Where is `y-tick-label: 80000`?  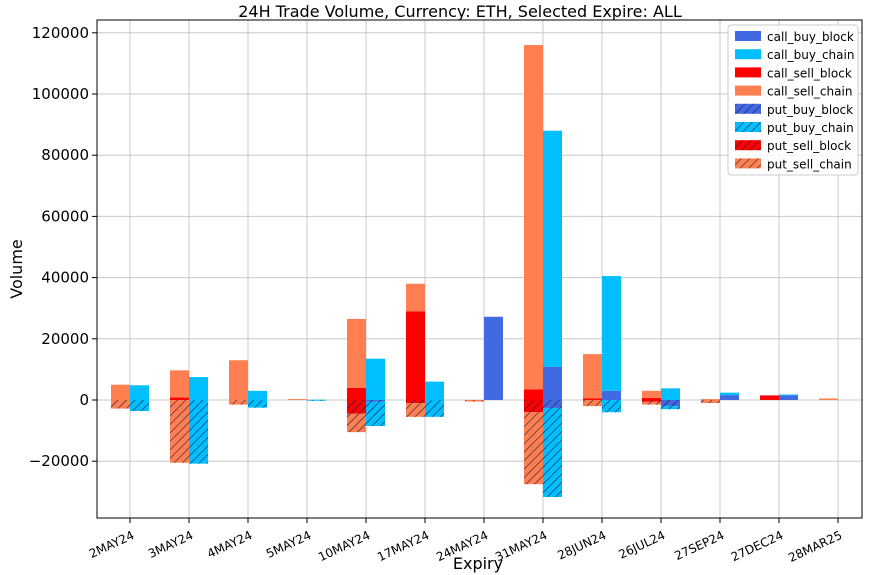 y-tick-label: 80000 is located at coordinates (65, 155).